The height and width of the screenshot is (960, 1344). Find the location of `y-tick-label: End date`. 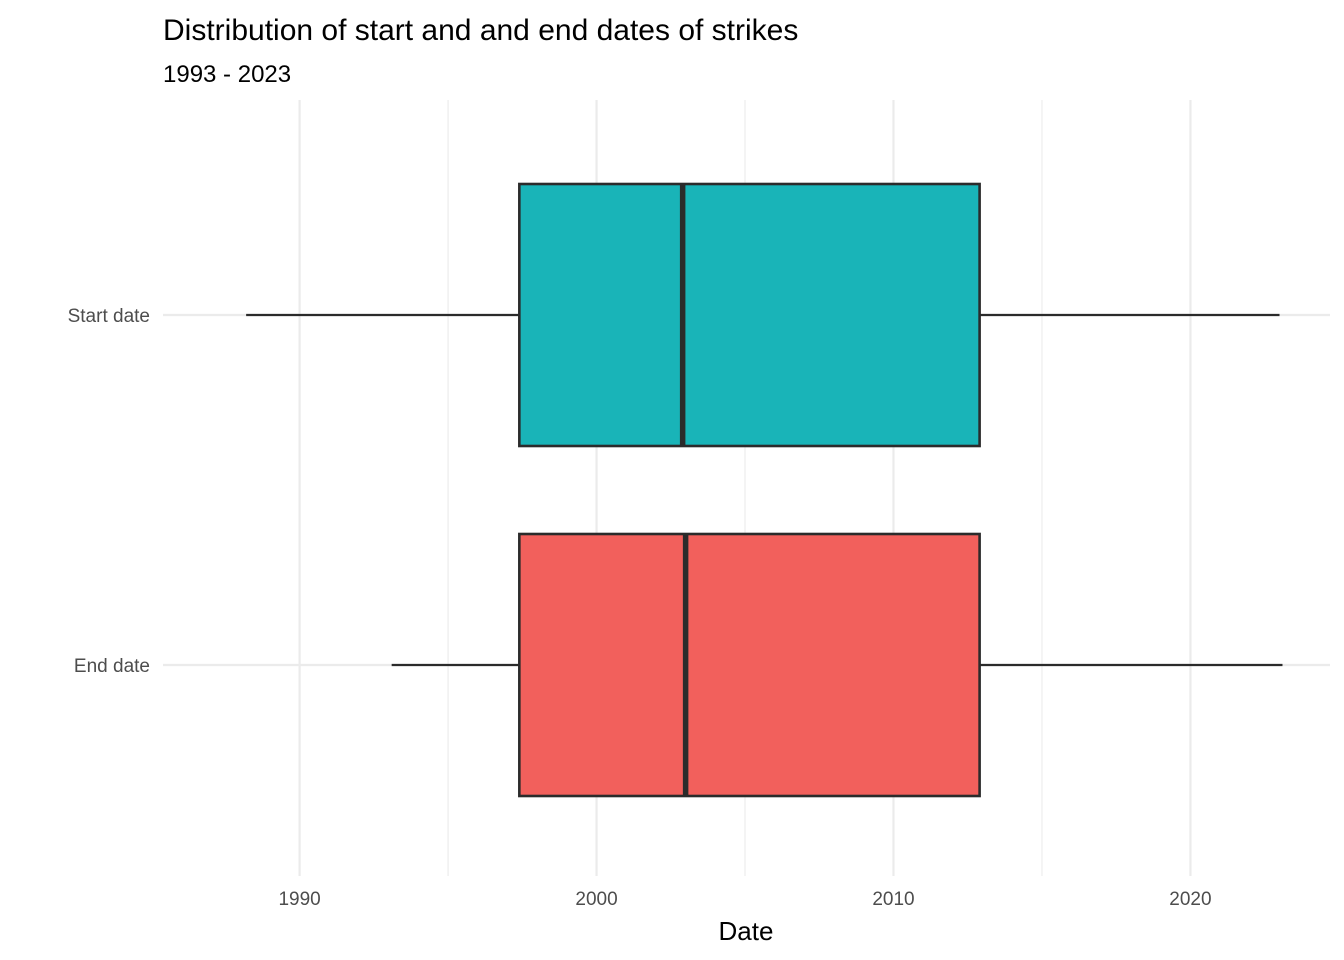

y-tick-label: End date is located at coordinates (112, 666).